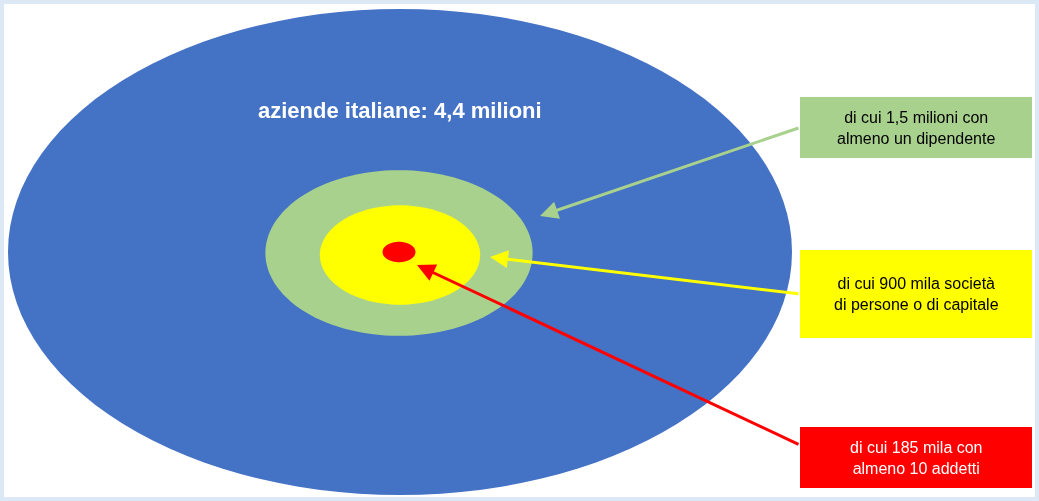 This screenshot has height=501, width=1039. I want to click on data-label: di cui 900 mila società di persone o di capitale, so click(916, 294).